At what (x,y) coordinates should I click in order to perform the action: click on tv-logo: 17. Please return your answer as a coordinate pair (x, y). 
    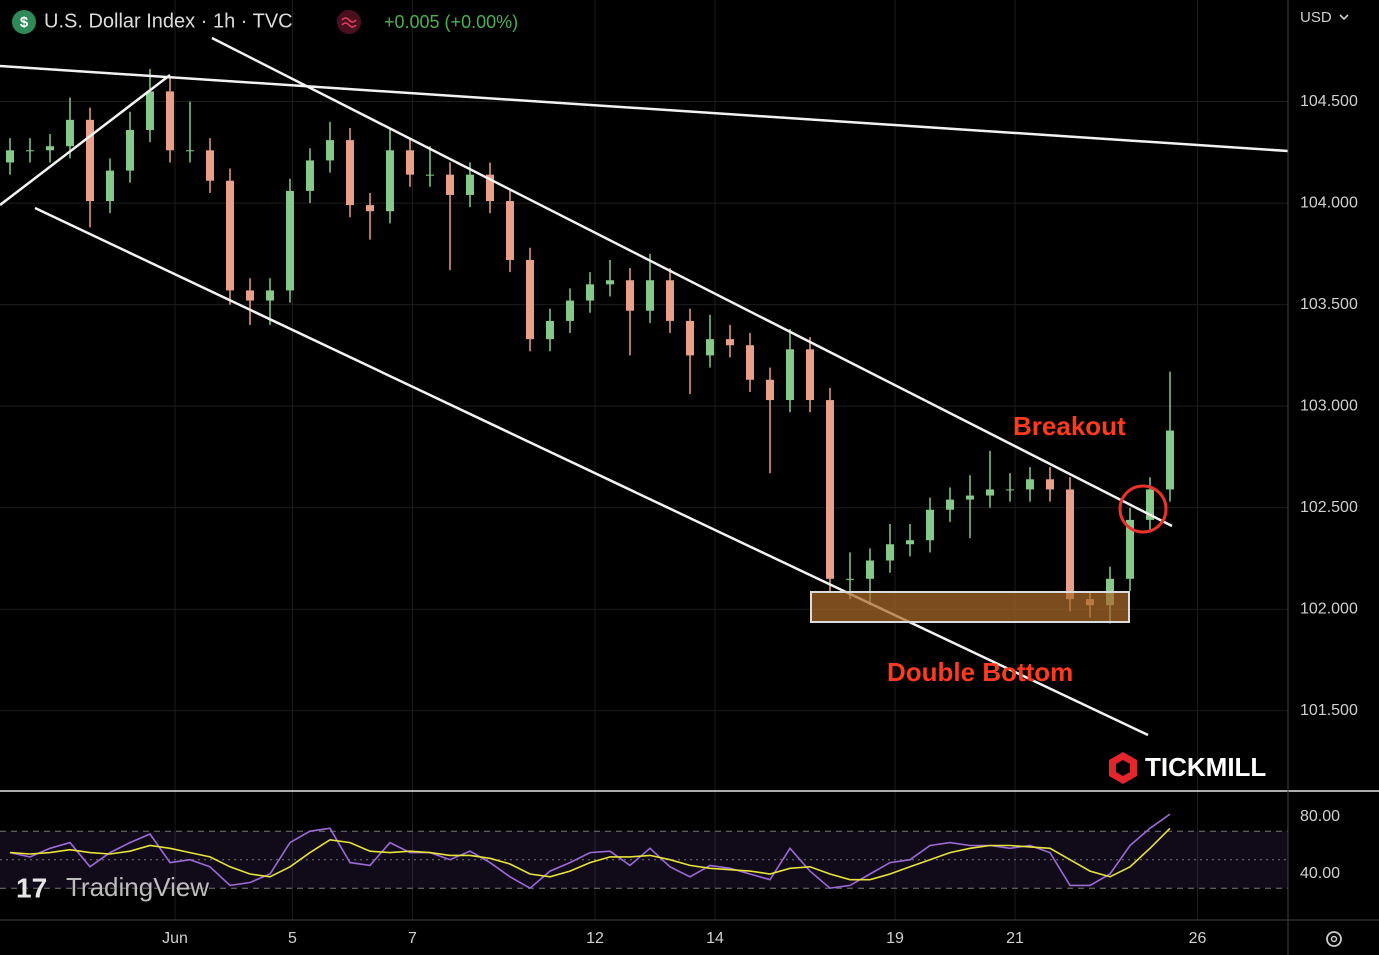
    Looking at the image, I should click on (31, 887).